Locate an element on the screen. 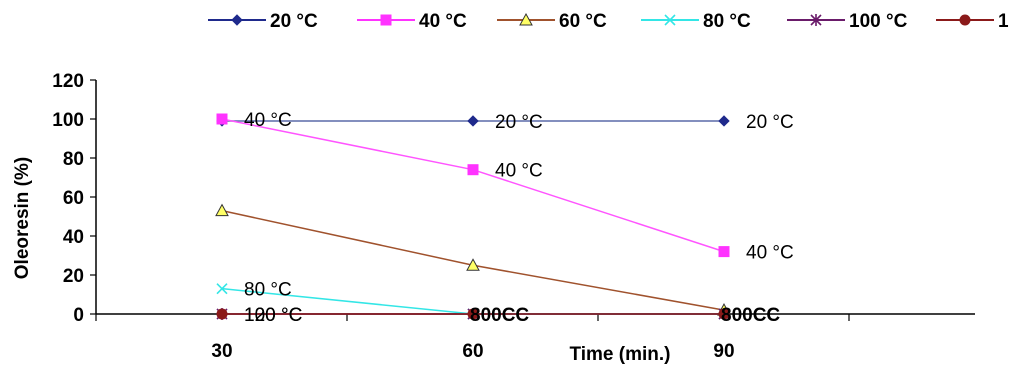  data-label: 100 °C is located at coordinates (273, 315).